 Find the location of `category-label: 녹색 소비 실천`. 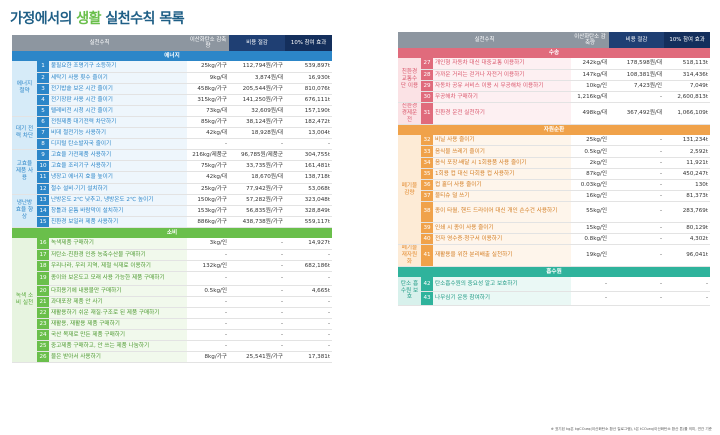

category-label: 녹색 소비 실천 is located at coordinates (24, 300).